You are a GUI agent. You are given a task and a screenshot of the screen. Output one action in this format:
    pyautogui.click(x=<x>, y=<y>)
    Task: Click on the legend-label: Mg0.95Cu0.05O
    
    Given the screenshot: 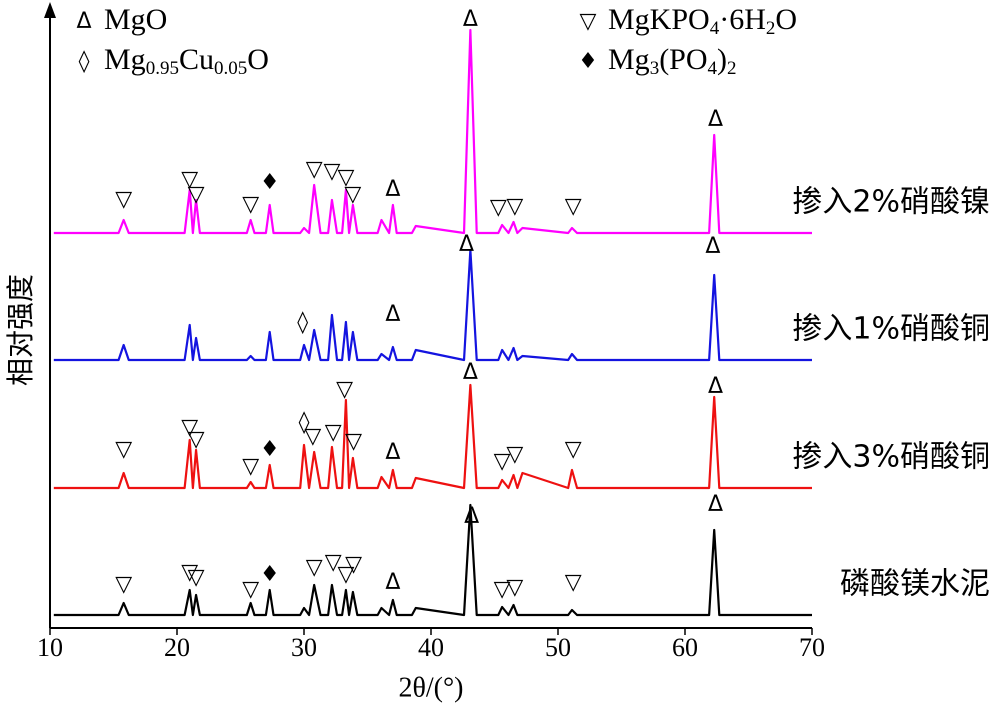 What is the action you would take?
    pyautogui.click(x=186, y=61)
    